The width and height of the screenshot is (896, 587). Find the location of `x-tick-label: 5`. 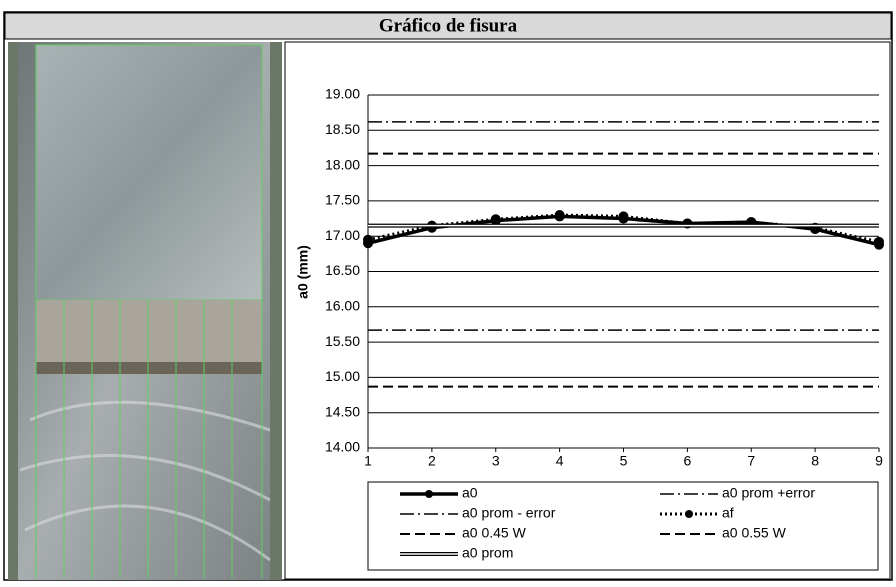

x-tick-label: 5 is located at coordinates (624, 461).